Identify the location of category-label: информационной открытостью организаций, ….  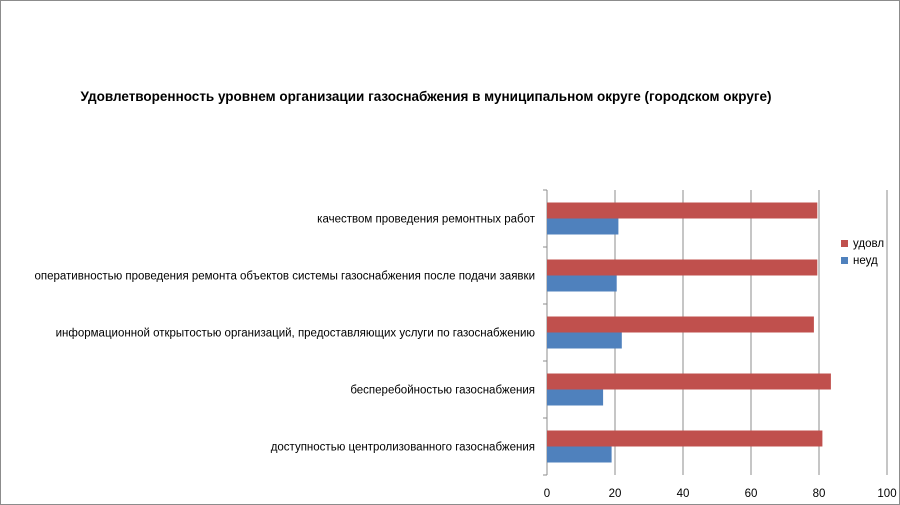
(296, 334).